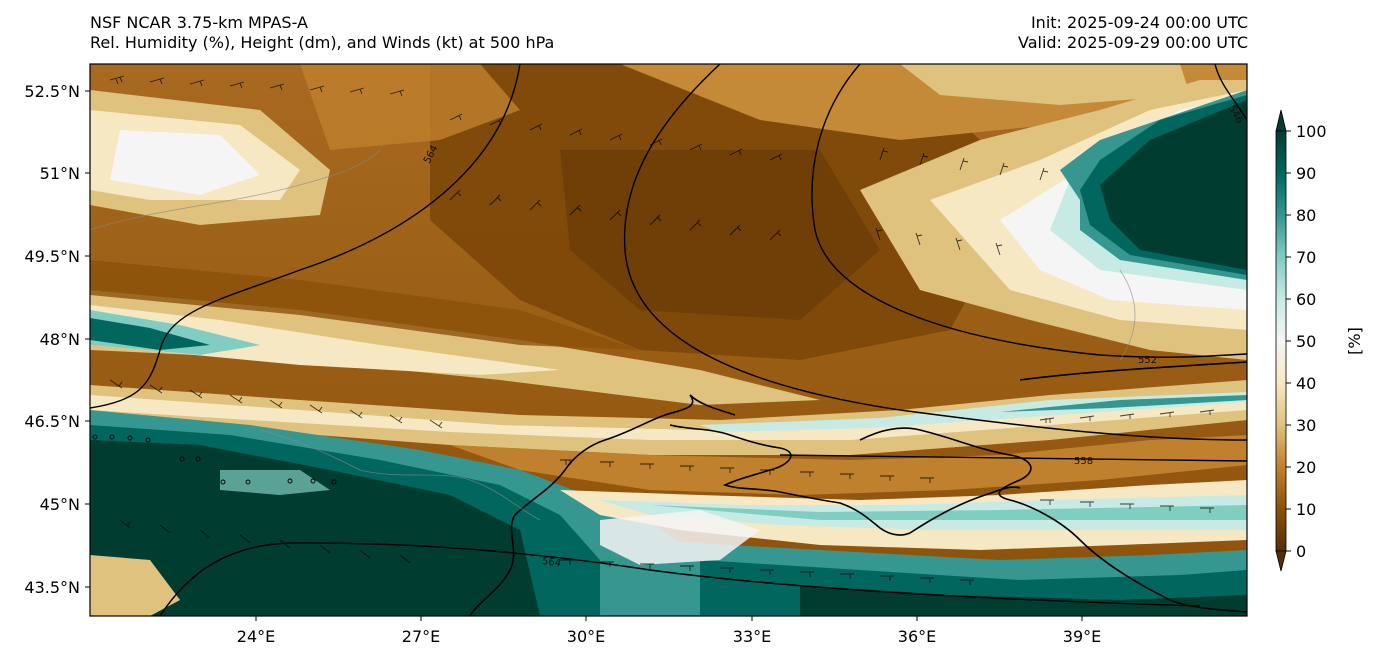  Describe the element at coordinates (1083, 461) in the screenshot. I see `contour-label-3: 558` at that location.